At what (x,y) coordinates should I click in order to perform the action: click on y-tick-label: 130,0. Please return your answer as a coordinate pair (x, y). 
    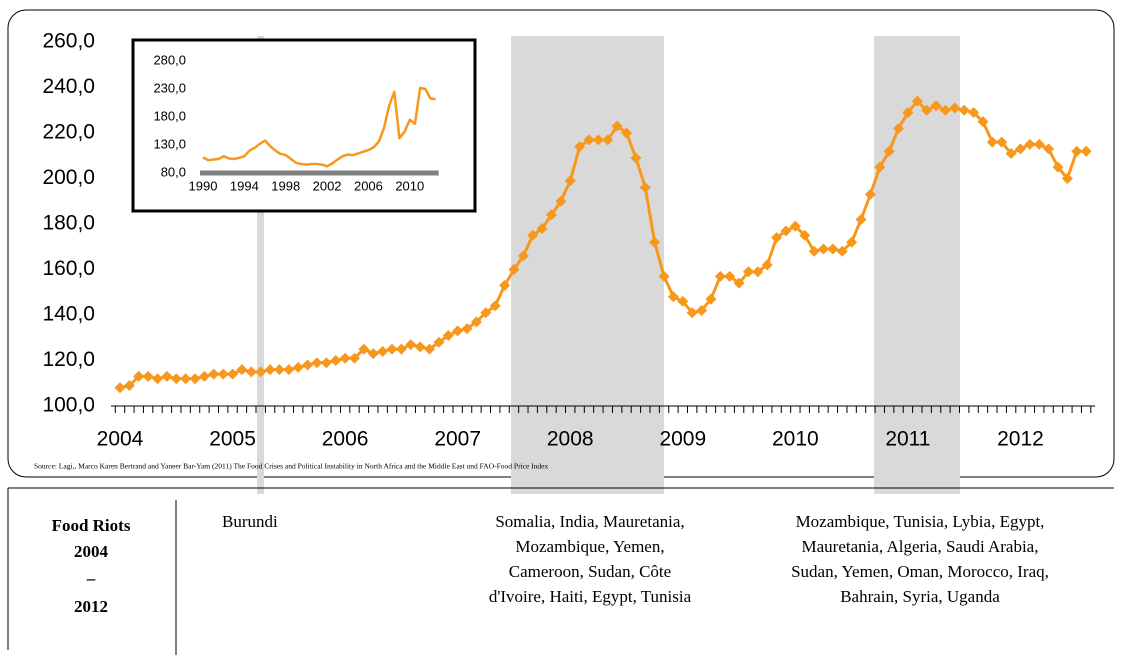
    Looking at the image, I should click on (169, 143).